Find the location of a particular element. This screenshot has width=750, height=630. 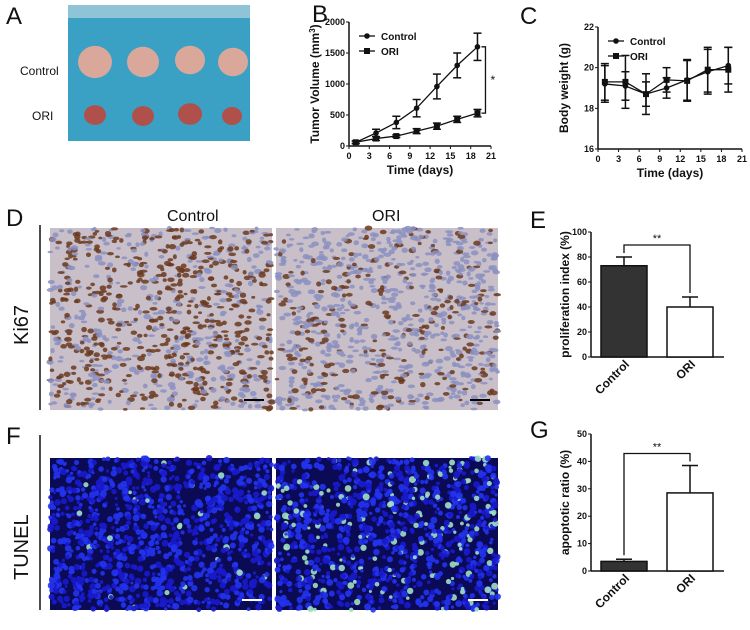

data-point is located at coordinates (457, 65).